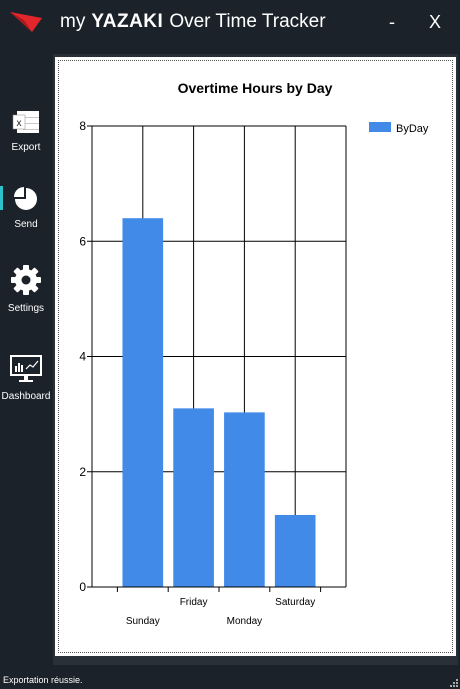  What do you see at coordinates (82, 472) in the screenshot?
I see `y-tick-label: 2` at bounding box center [82, 472].